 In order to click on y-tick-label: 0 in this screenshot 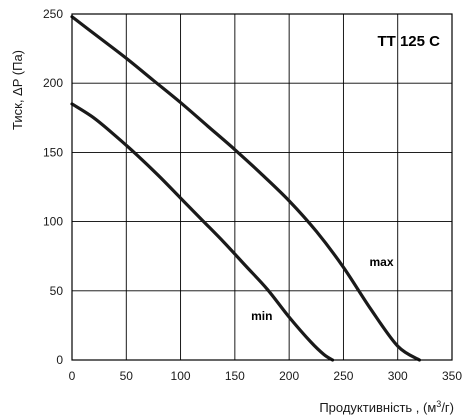, I will do `click(59, 360)`.